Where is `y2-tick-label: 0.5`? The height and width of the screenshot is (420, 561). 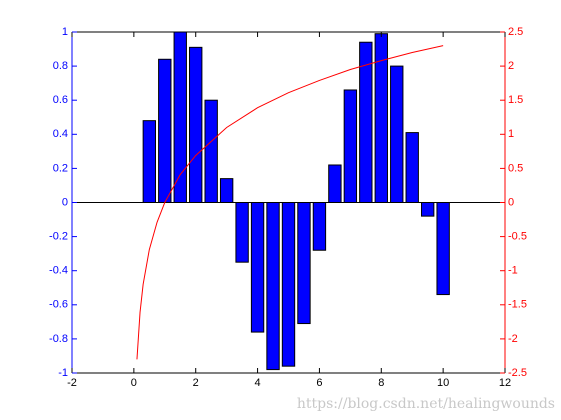
y2-tick-label: 0.5 is located at coordinates (515, 168).